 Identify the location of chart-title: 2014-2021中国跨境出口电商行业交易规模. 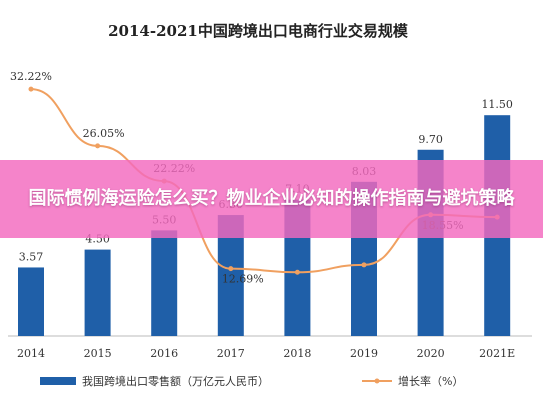
(258, 31).